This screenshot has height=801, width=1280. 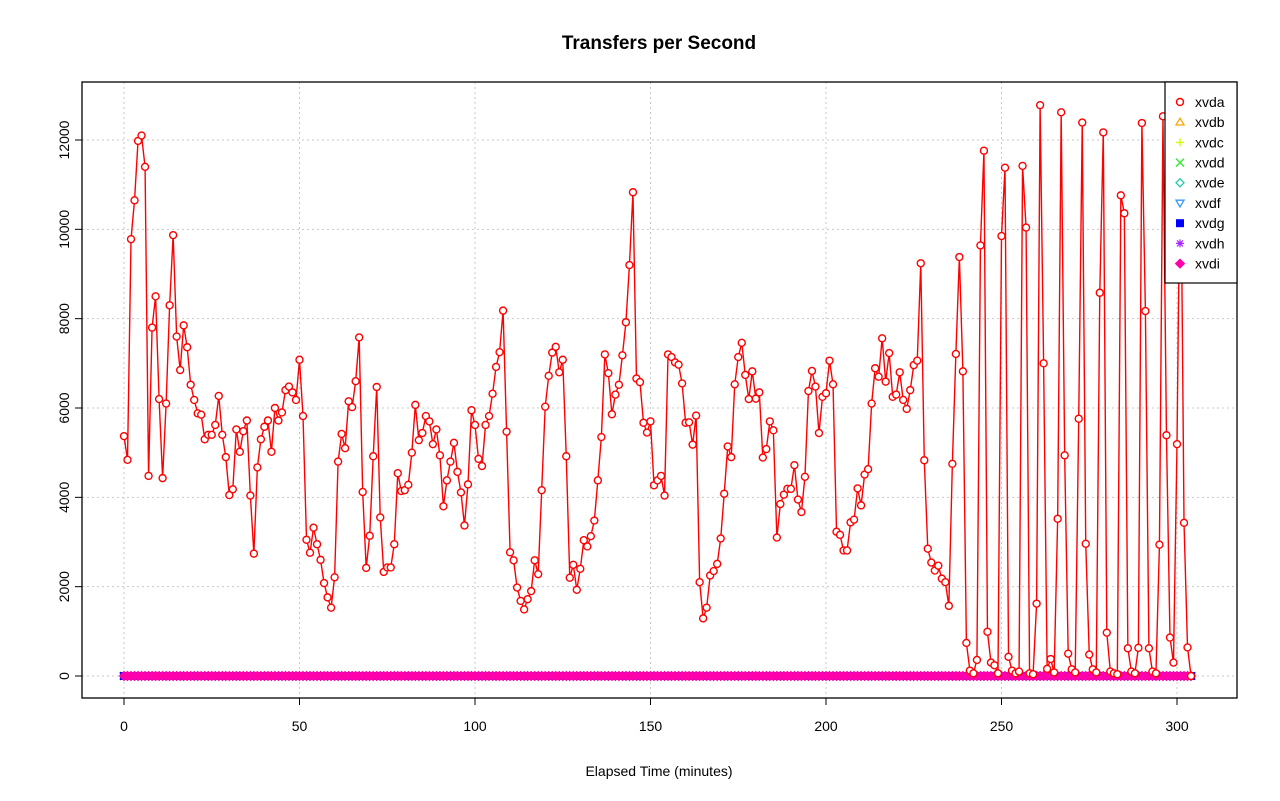 What do you see at coordinates (64, 229) in the screenshot?
I see `y-tick-label: 10000` at bounding box center [64, 229].